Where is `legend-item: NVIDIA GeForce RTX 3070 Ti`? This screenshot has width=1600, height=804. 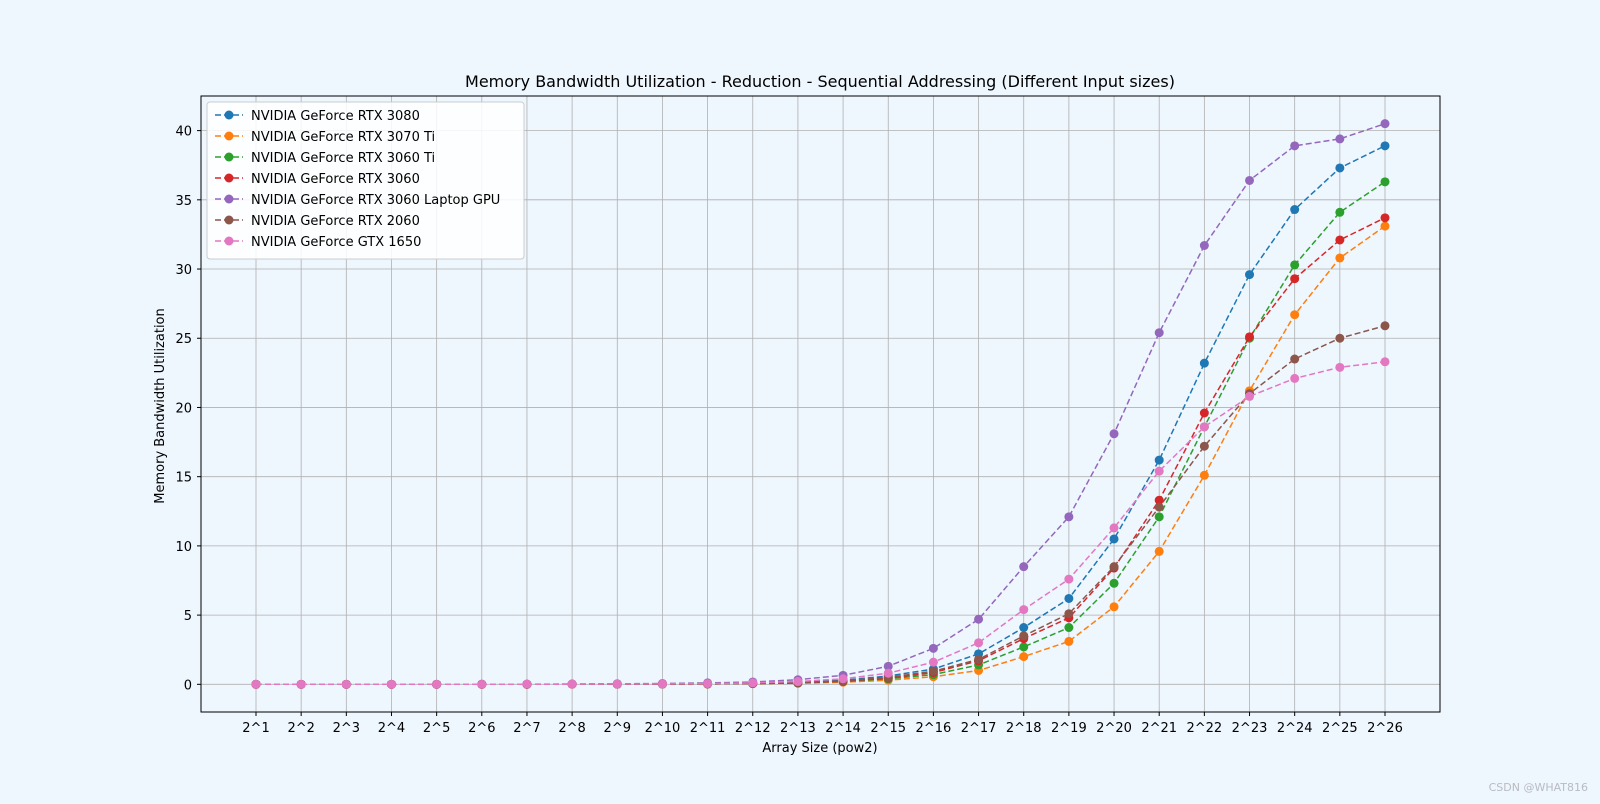 legend-item: NVIDIA GeForce RTX 3070 Ti is located at coordinates (325, 137).